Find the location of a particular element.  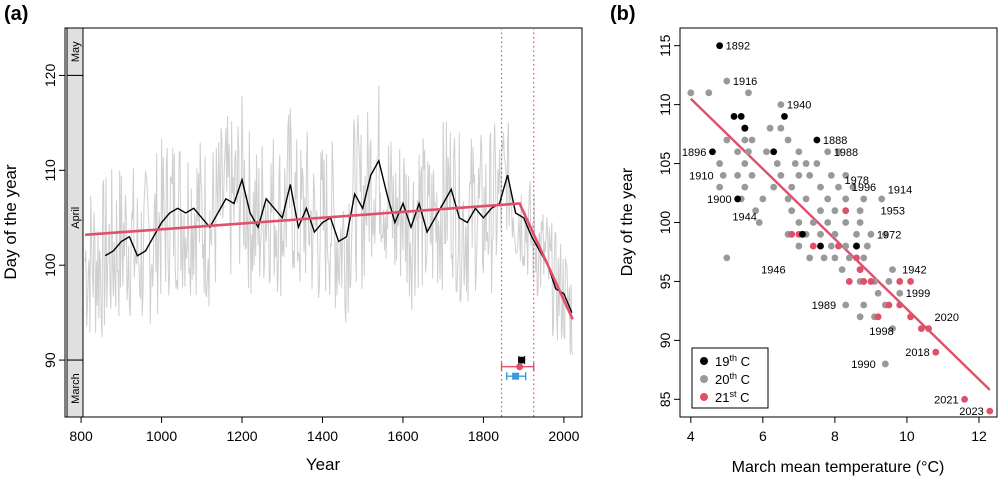

year-label: 1914 is located at coordinates (900, 190).